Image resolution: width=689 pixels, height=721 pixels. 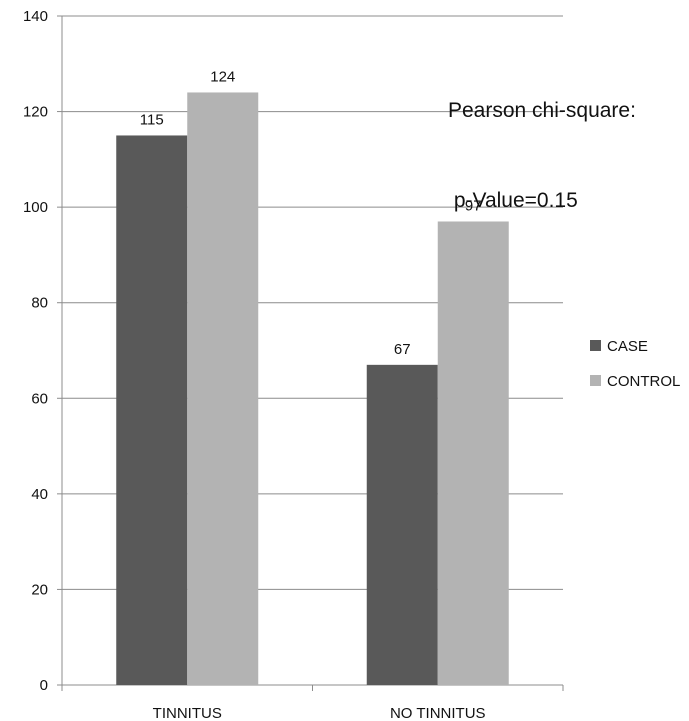 I want to click on y-tick-label-120: 120, so click(x=35, y=112).